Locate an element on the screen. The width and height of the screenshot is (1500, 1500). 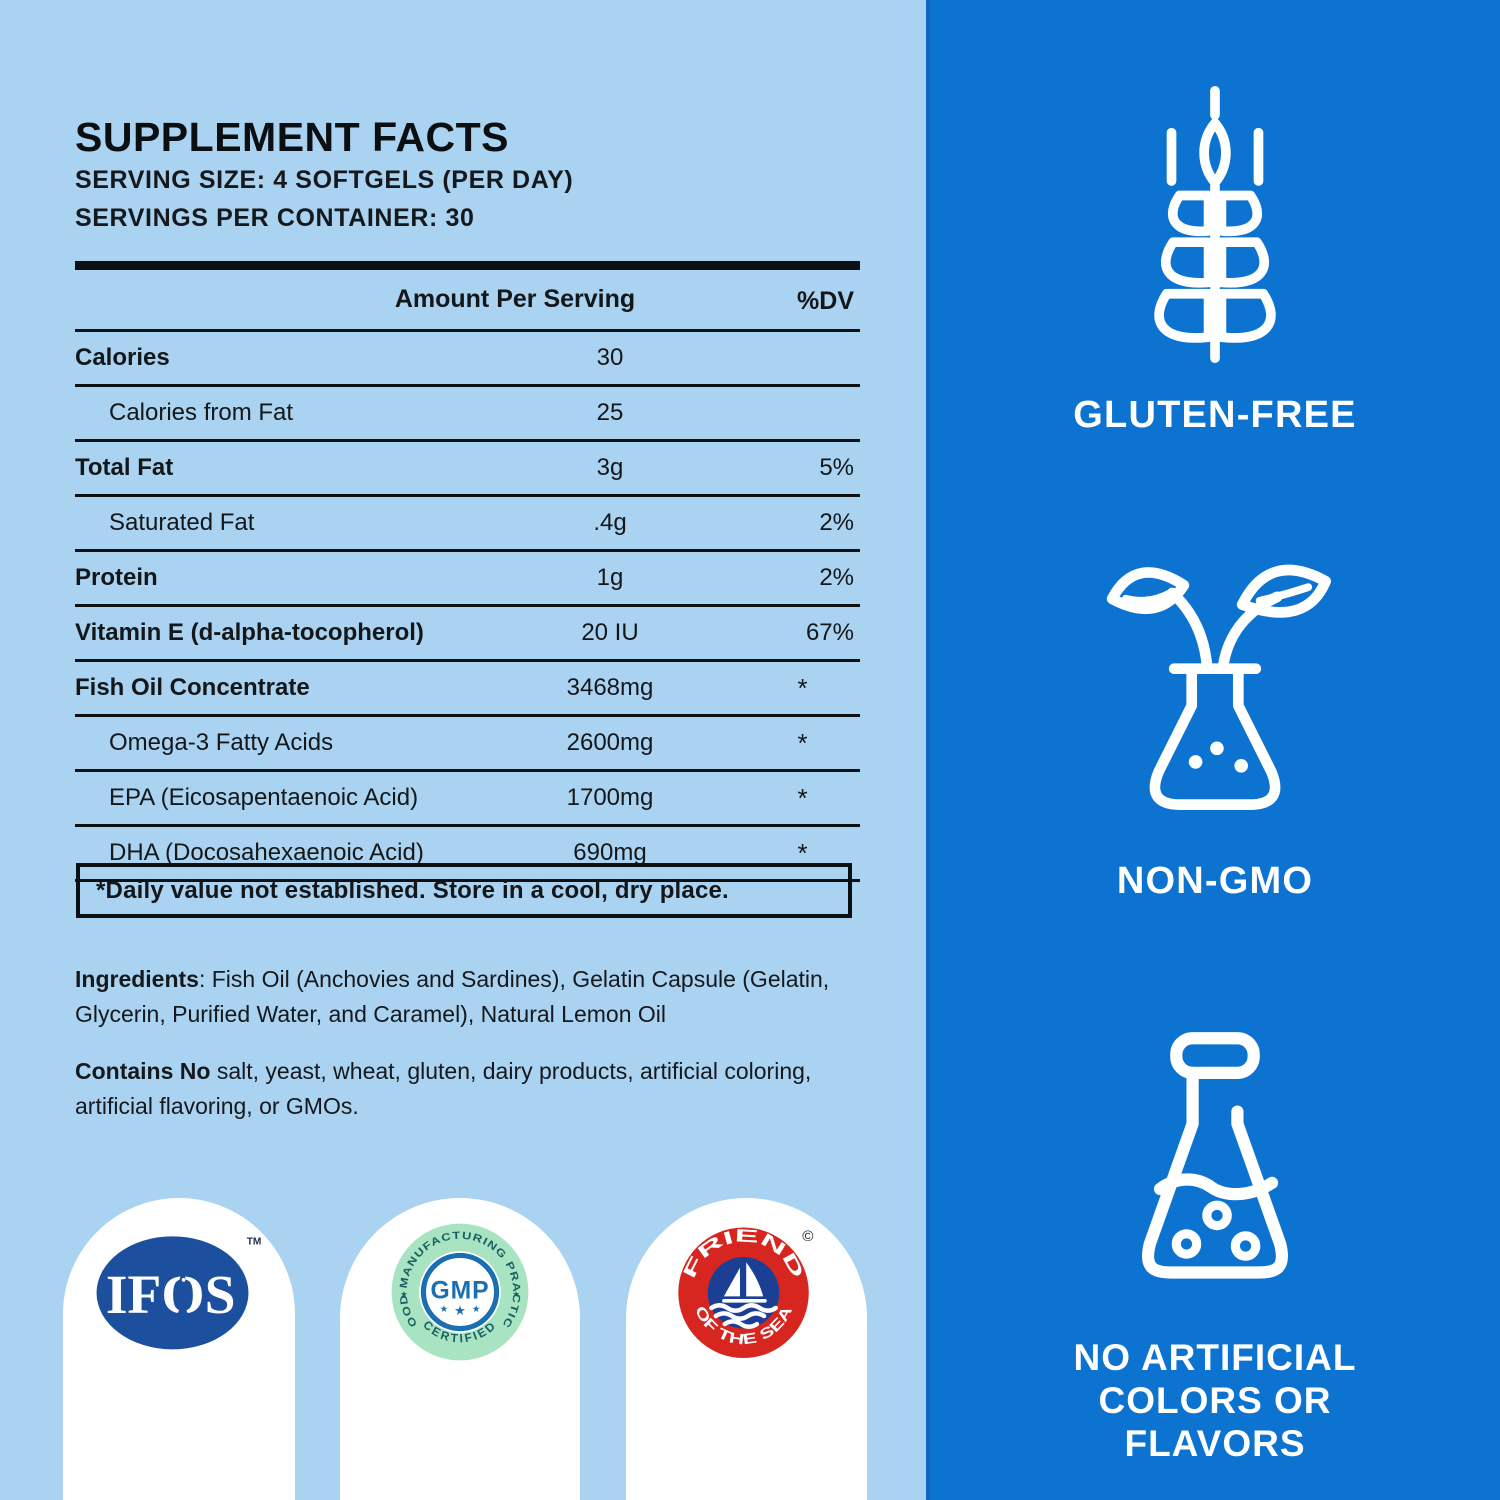
sailboat-main-sail-icon is located at coordinates (755, 1279).